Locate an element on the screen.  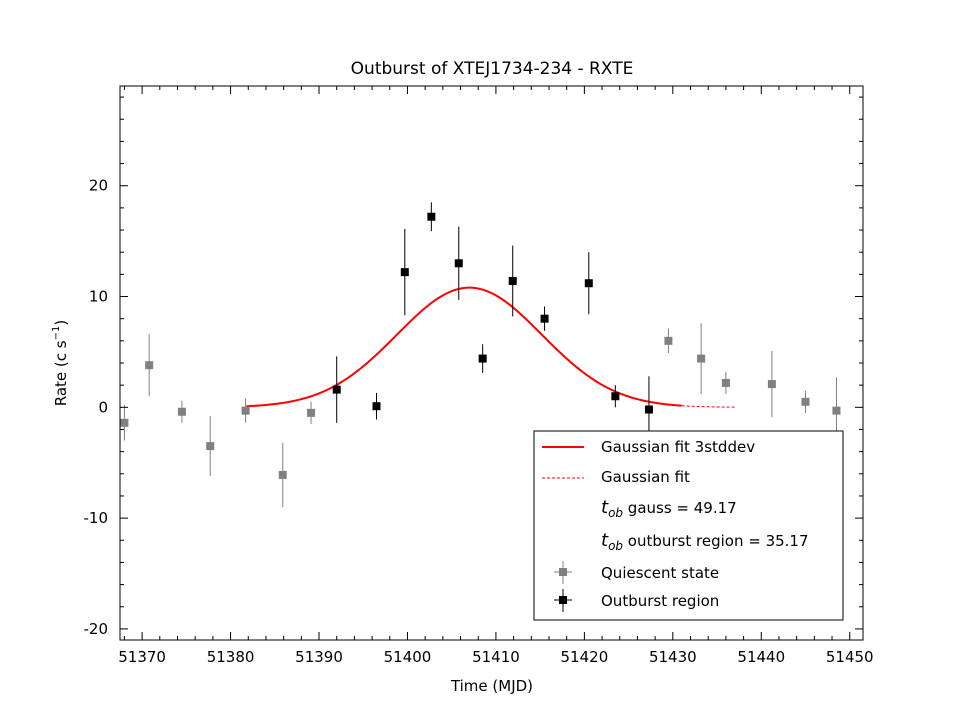
y-tick-label: 20 is located at coordinates (98, 186).